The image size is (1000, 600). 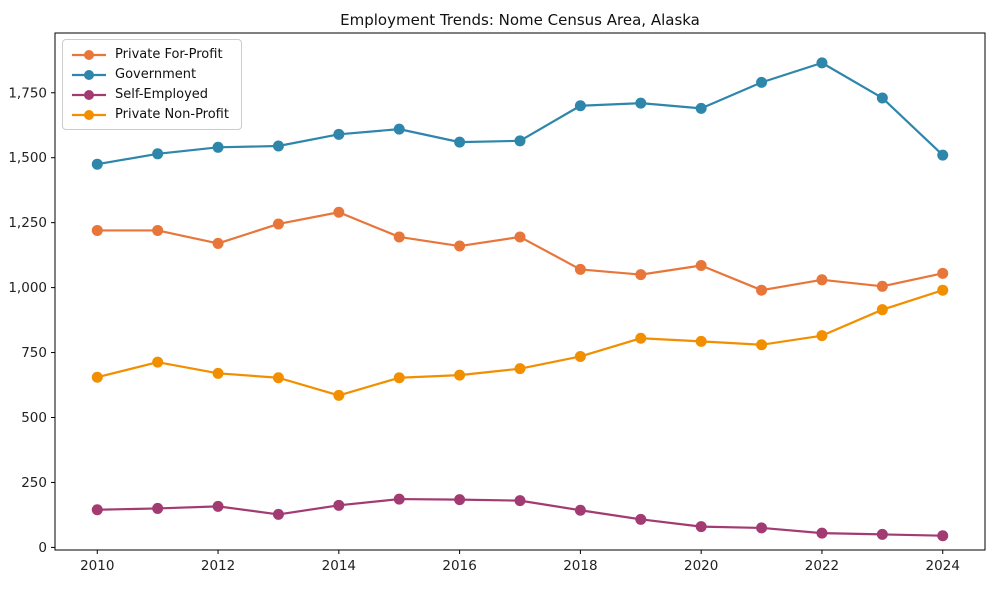 What do you see at coordinates (42, 548) in the screenshot?
I see `y-tick-label: 0` at bounding box center [42, 548].